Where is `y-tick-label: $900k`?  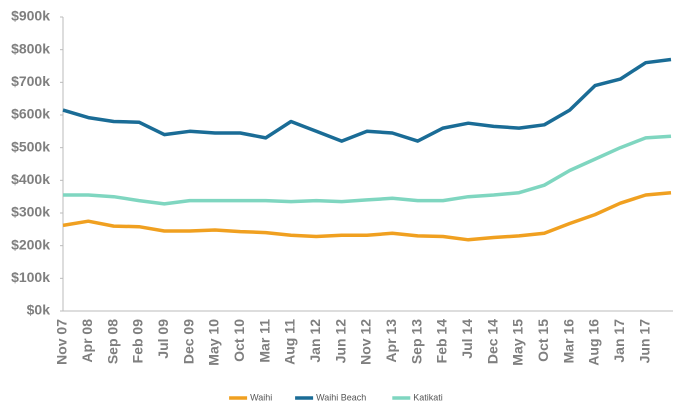 y-tick-label: $900k is located at coordinates (30, 16).